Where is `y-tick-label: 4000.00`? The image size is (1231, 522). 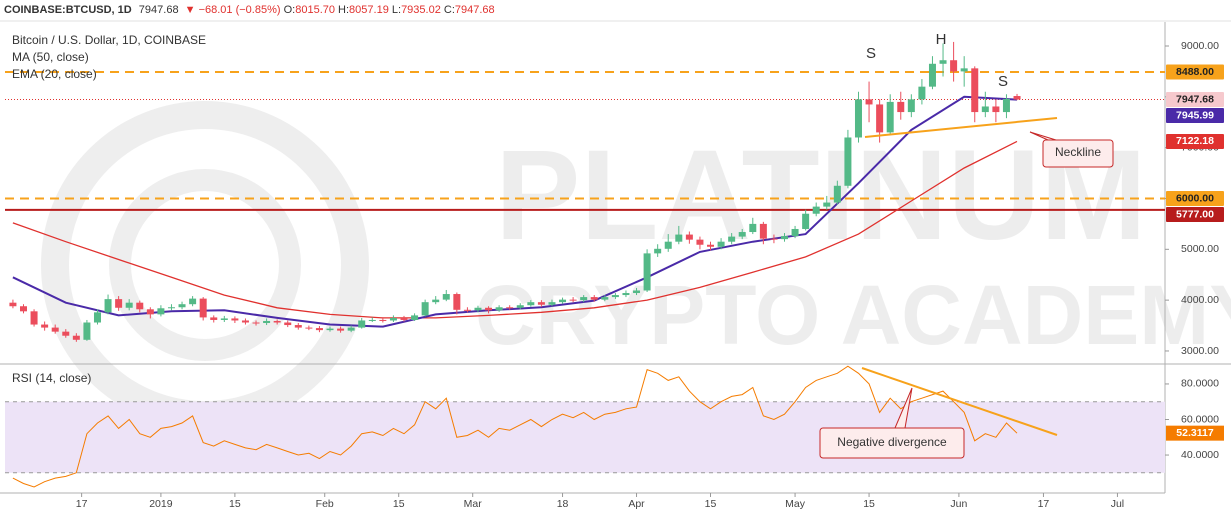
y-tick-label: 4000.00 is located at coordinates (1200, 300).